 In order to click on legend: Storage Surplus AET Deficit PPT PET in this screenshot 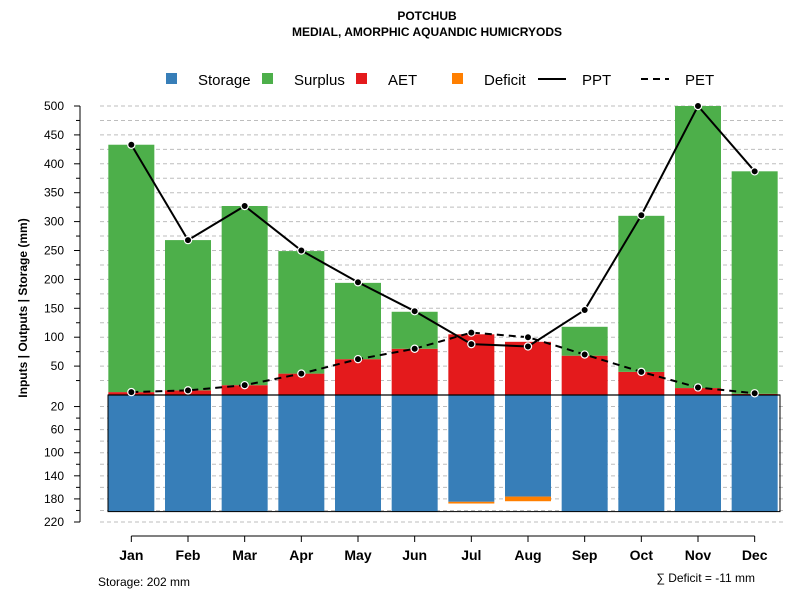, I will do `click(440, 80)`.